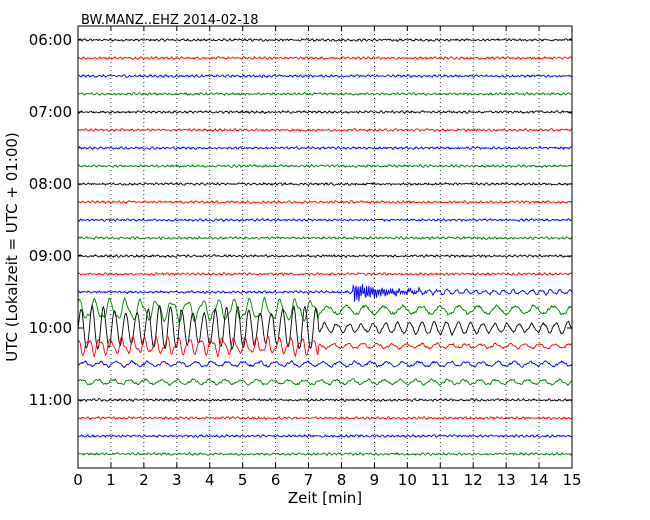  I want to click on x-tick-label: 3, so click(177, 480).